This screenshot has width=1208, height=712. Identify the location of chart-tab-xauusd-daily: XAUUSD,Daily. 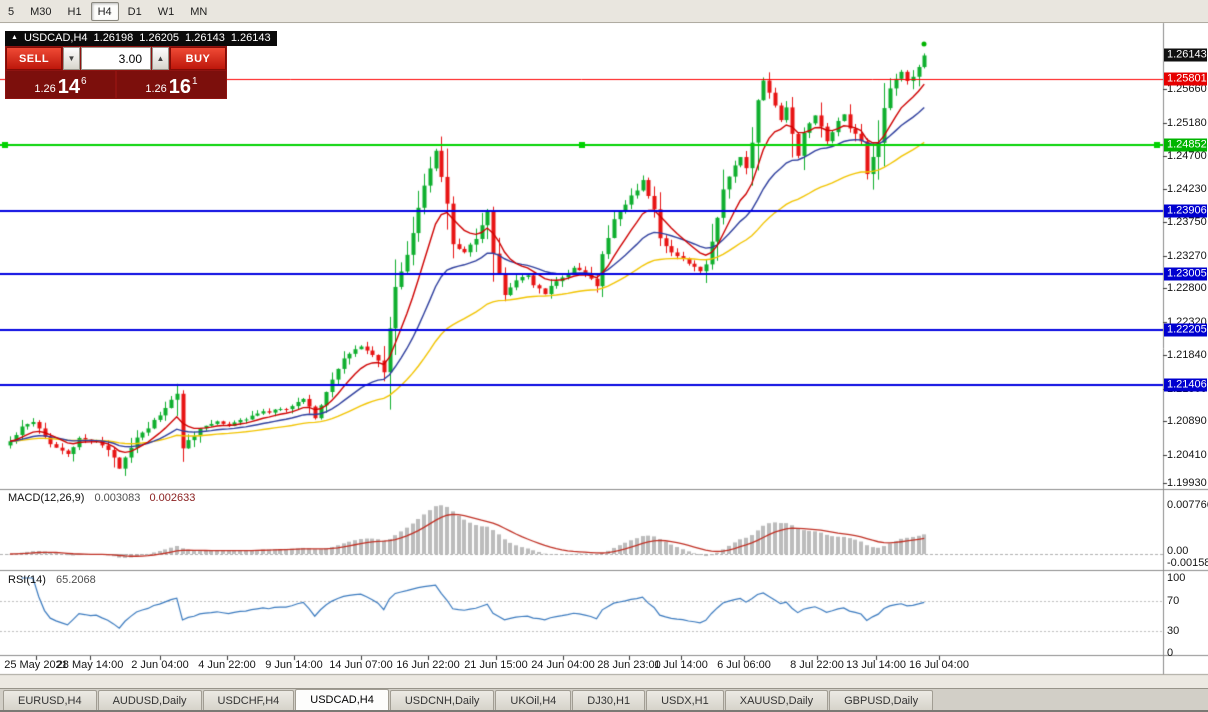
(776, 700).